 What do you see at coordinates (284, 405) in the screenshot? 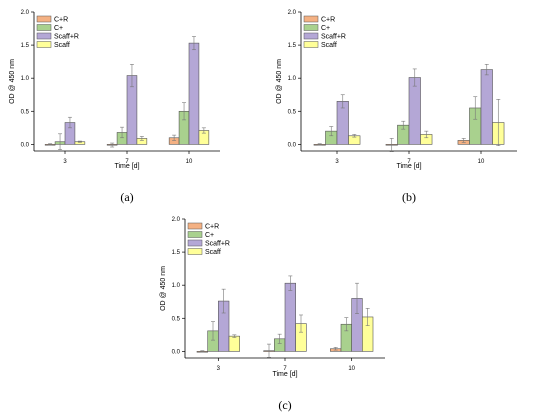
I see `panel-caption: (c)` at bounding box center [284, 405].